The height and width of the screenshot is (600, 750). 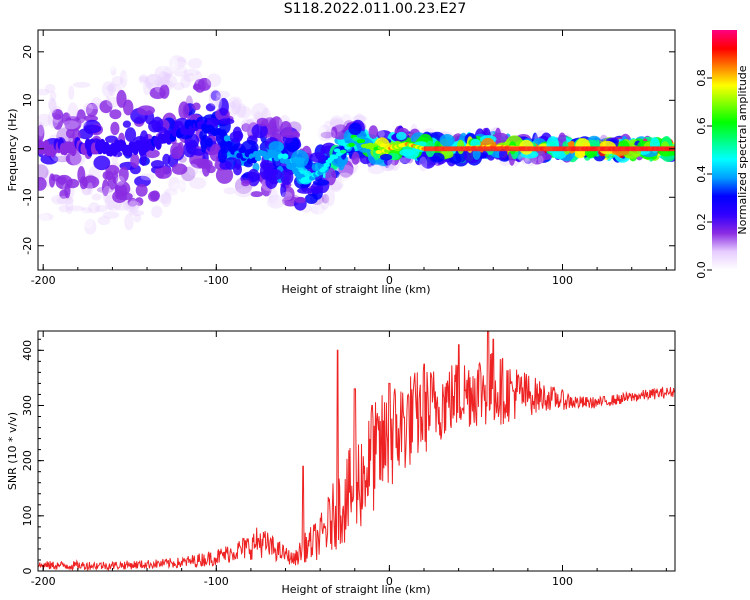 What do you see at coordinates (562, 280) in the screenshot?
I see `x-tick-label: 100` at bounding box center [562, 280].